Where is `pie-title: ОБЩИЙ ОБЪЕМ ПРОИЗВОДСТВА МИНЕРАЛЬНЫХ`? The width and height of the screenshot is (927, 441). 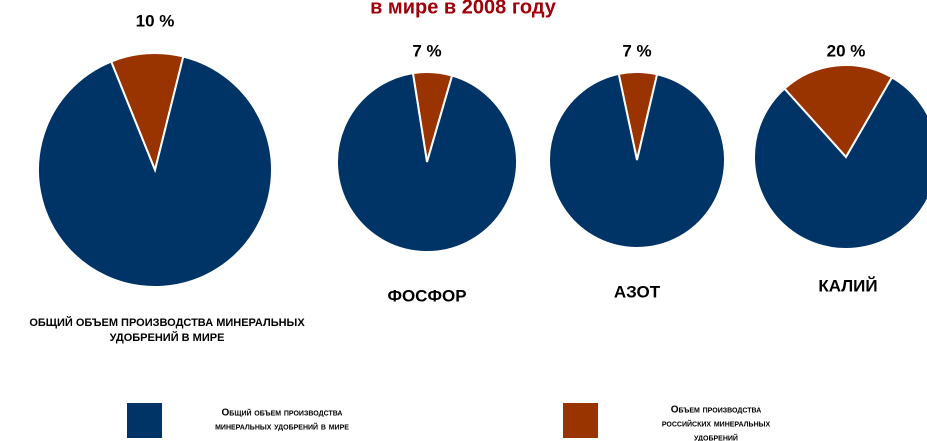
pie-title: ОБЩИЙ ОБЪЕМ ПРОИЗВОДСТВА МИНЕРАЛЬНЫХ is located at coordinates (167, 322).